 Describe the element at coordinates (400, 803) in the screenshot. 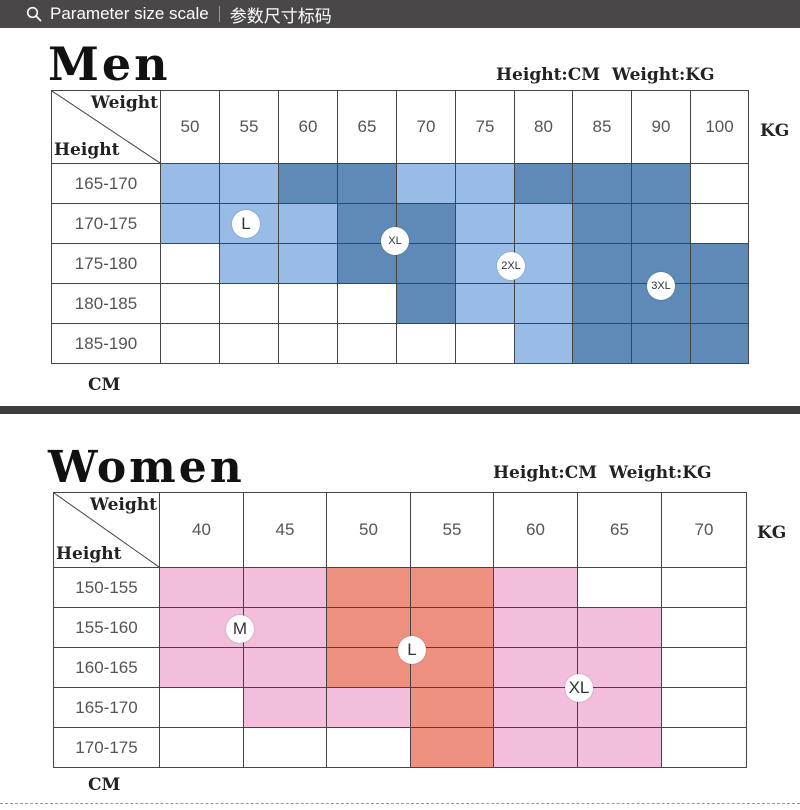

I see `bottom-dashed-divider` at that location.